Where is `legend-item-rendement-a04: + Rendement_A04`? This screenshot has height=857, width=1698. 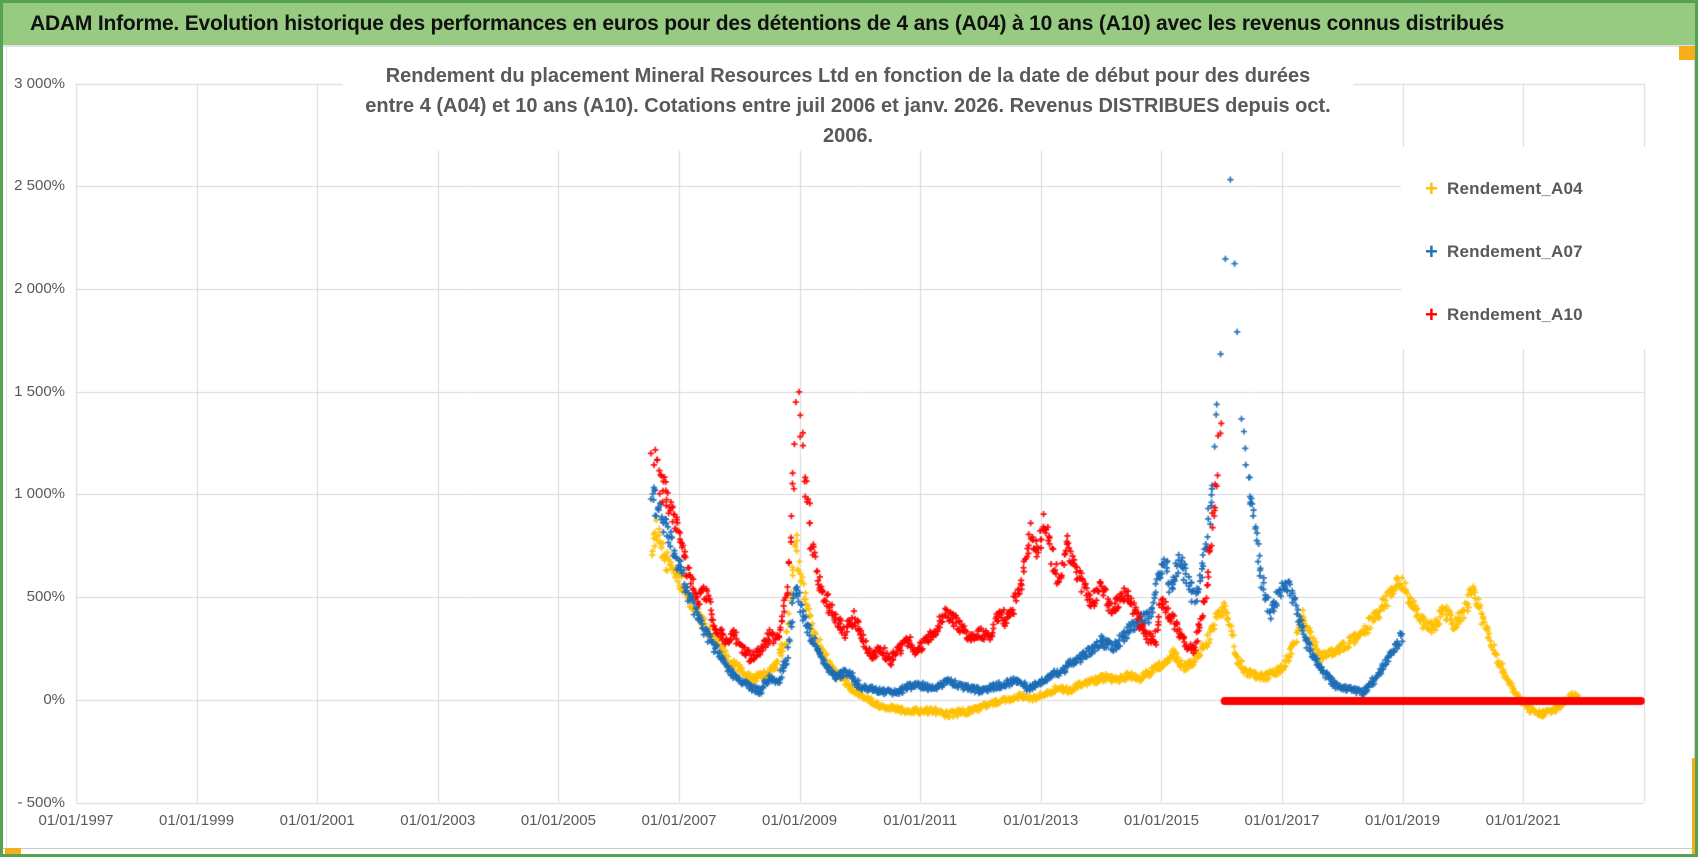 legend-item-rendement-a04: + Rendement_A04 is located at coordinates (1504, 189).